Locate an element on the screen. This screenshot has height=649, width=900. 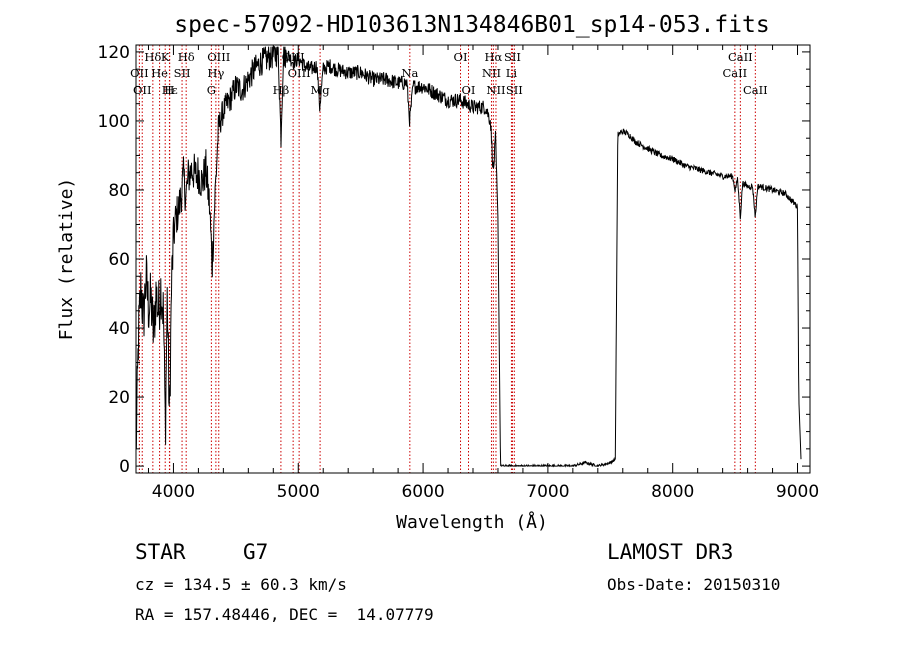
x-tick-label: 5000 is located at coordinates (298, 492).